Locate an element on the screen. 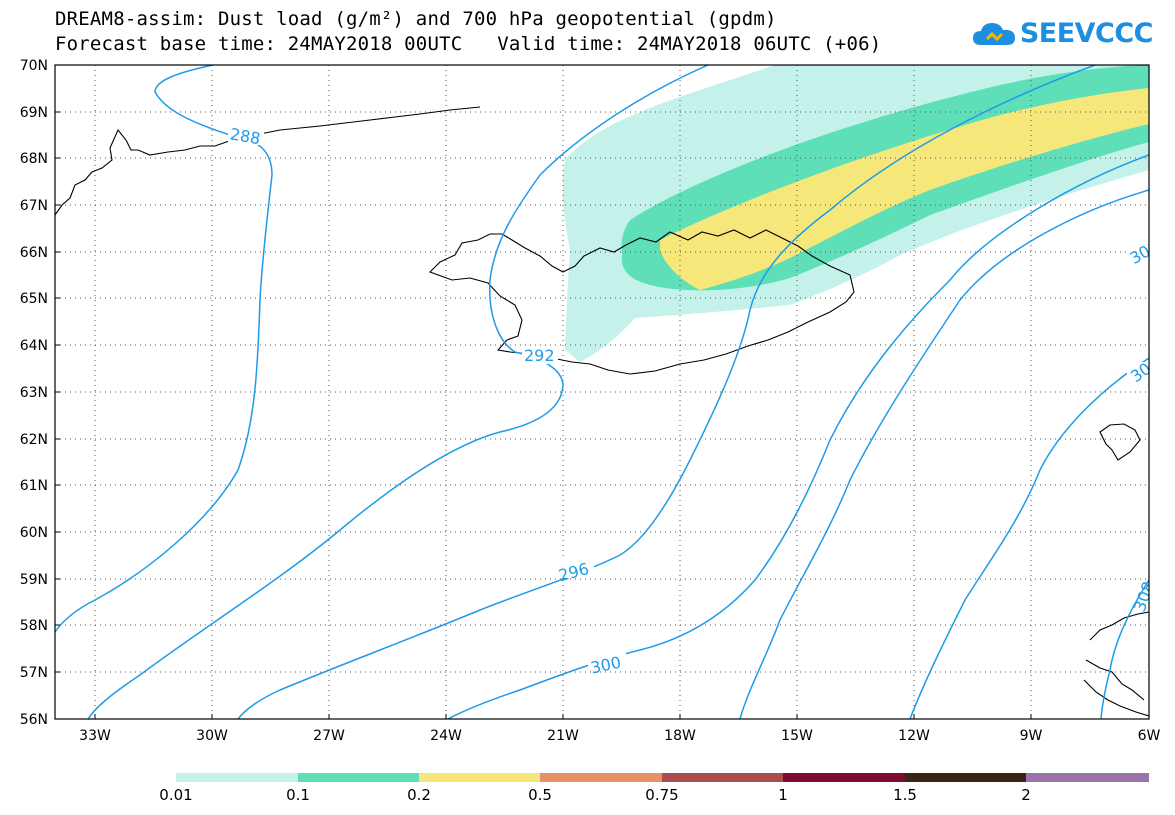 This screenshot has width=1175, height=815. lat-label: 61N is located at coordinates (34, 486).